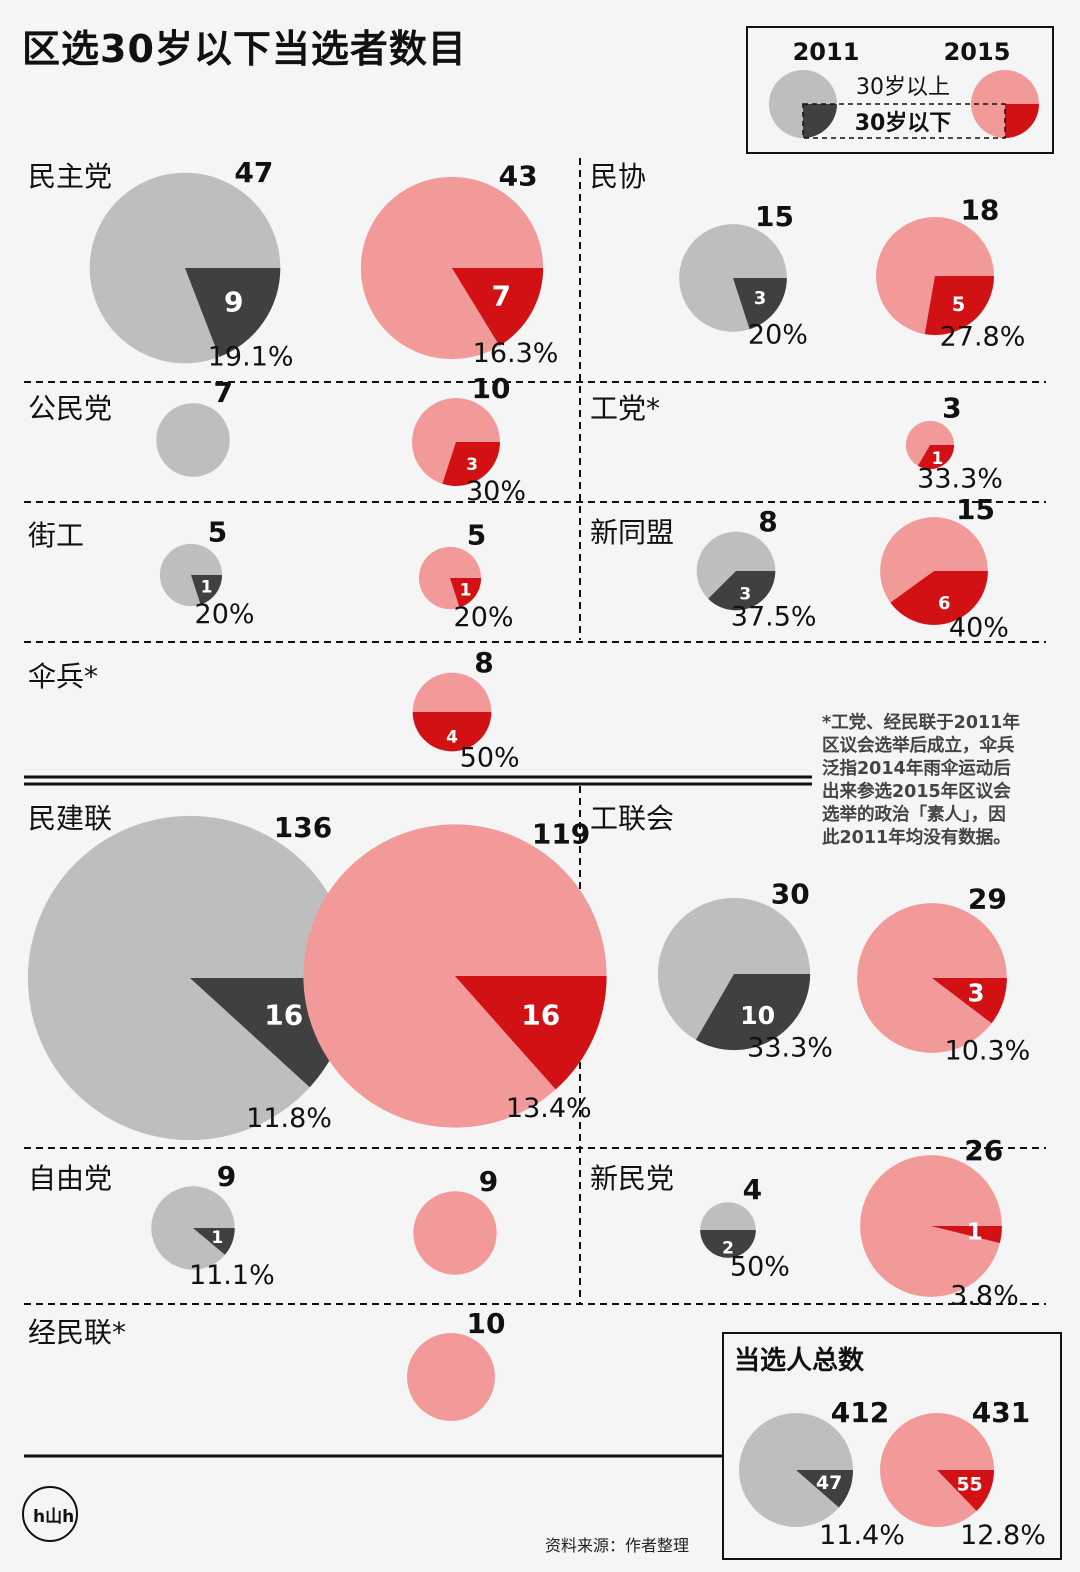 This screenshot has height=1572, width=1080. What do you see at coordinates (728, 1248) in the screenshot?
I see `pie-2011-under-label: 2` at bounding box center [728, 1248].